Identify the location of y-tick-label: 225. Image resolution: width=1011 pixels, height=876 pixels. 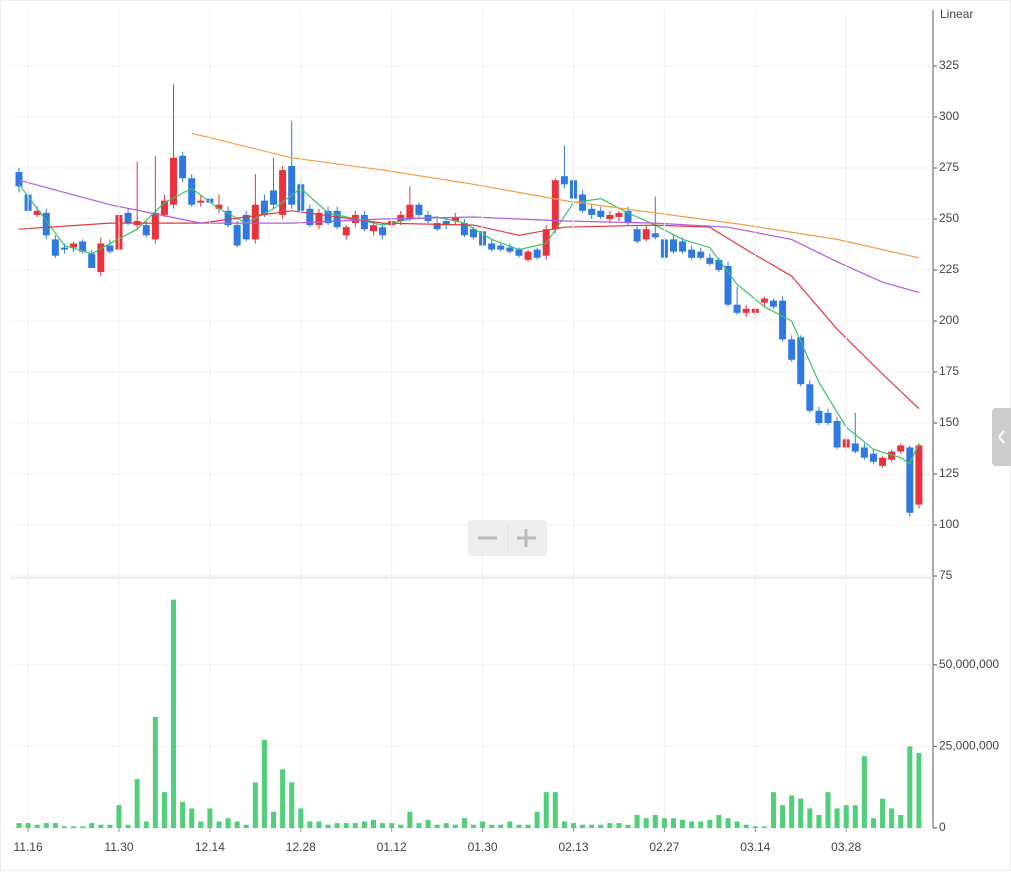
(949, 269).